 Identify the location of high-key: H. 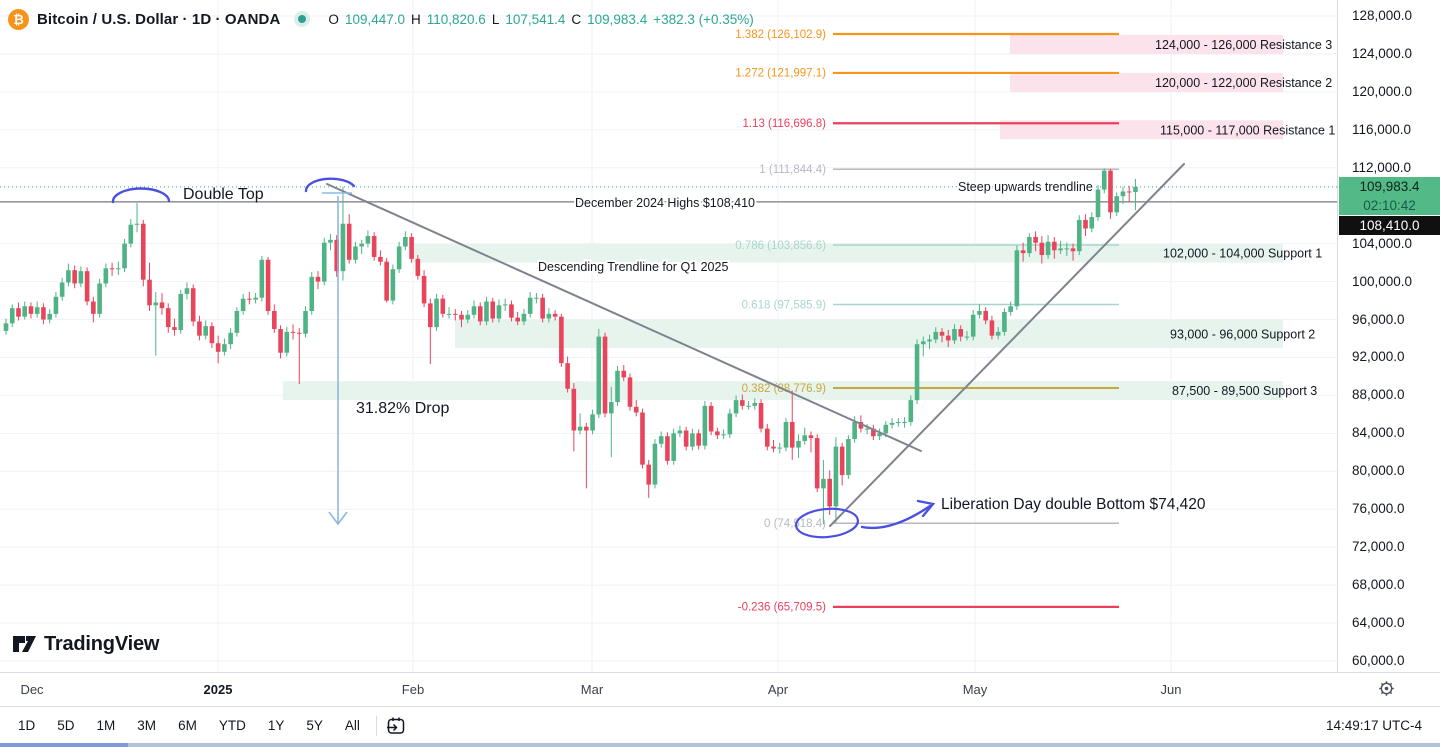
(416, 19).